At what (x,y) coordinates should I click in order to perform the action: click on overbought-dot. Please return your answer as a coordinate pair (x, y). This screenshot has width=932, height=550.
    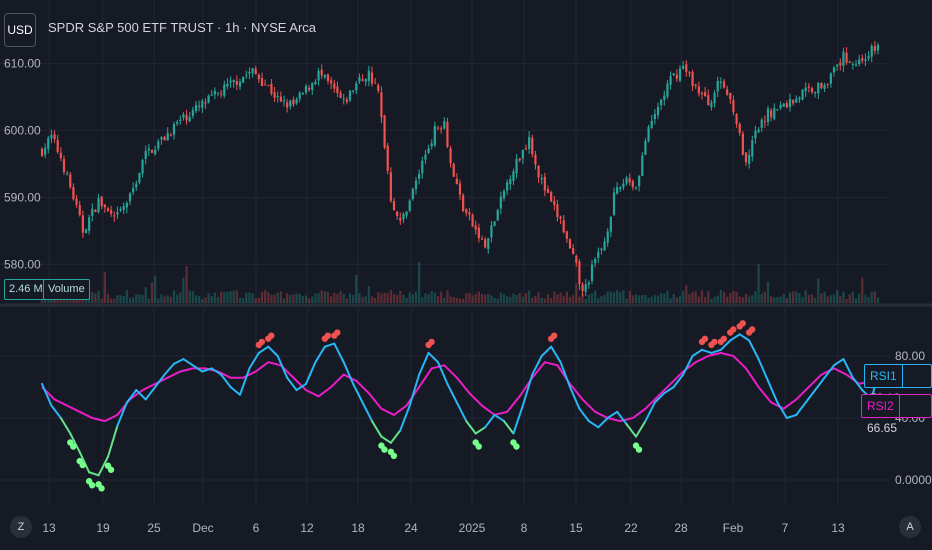
    Looking at the image, I should click on (271, 335).